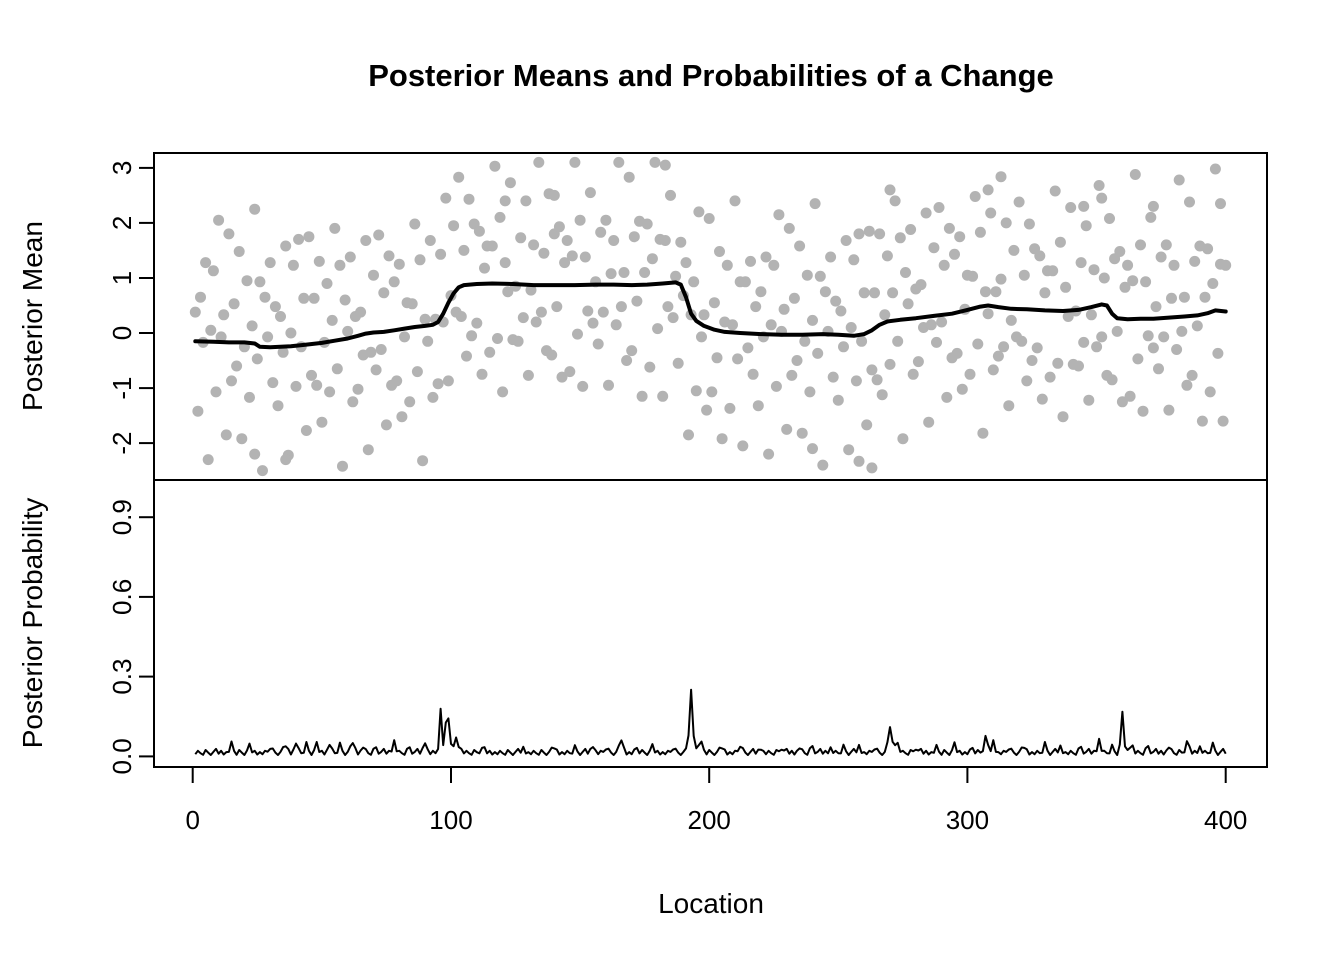 This screenshot has height=960, width=1344. I want to click on x-tick-label: 0, so click(192, 820).